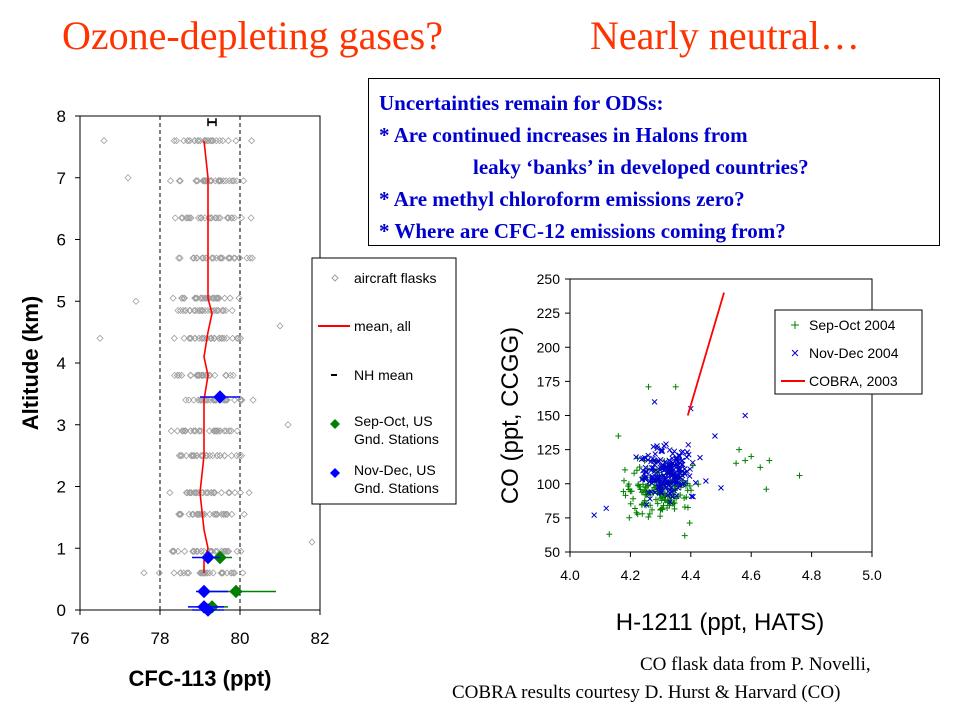 The image size is (960, 720). What do you see at coordinates (206, 356) in the screenshot?
I see `mean-all-line` at bounding box center [206, 356].